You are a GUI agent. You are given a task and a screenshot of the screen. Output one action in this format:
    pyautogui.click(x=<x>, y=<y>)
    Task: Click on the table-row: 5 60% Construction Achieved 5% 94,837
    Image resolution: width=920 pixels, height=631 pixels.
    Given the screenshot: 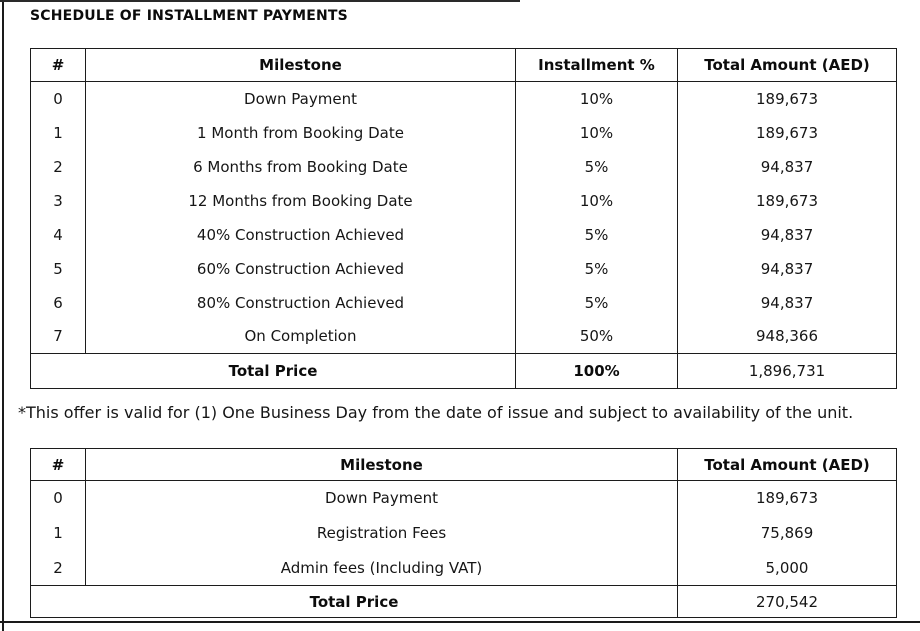 What is the action you would take?
    pyautogui.click(x=463, y=268)
    